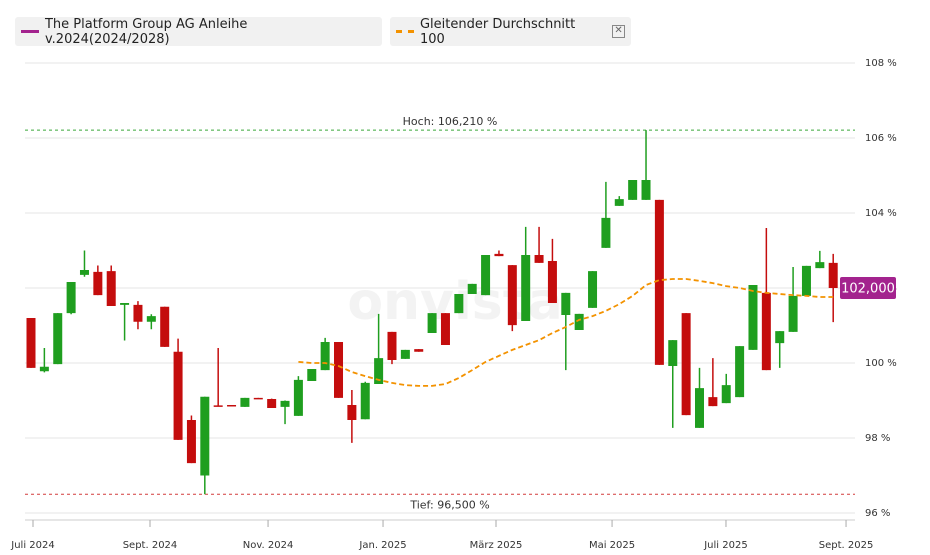 Image resolution: width=930 pixels, height=555 pixels. I want to click on x-tick-label: Jan. 2025, so click(382, 545).